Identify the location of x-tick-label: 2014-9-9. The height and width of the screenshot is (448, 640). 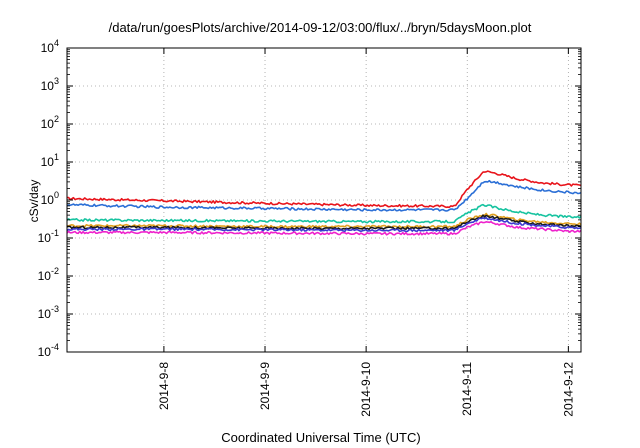
(265, 386).